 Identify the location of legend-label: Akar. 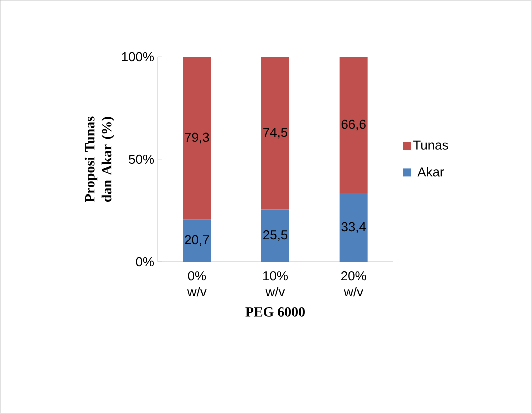
(431, 172).